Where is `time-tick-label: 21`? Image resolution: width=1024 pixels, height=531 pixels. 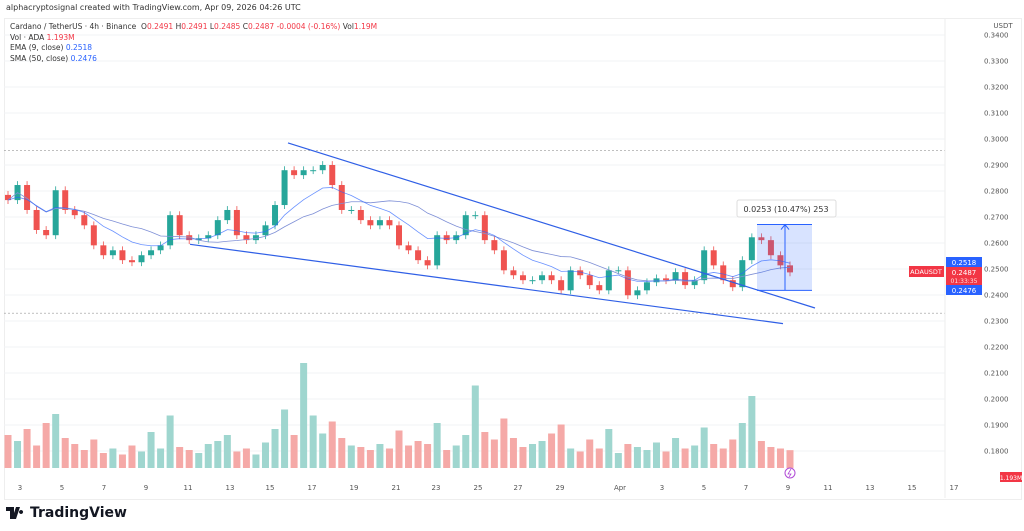 time-tick-label: 21 is located at coordinates (396, 488).